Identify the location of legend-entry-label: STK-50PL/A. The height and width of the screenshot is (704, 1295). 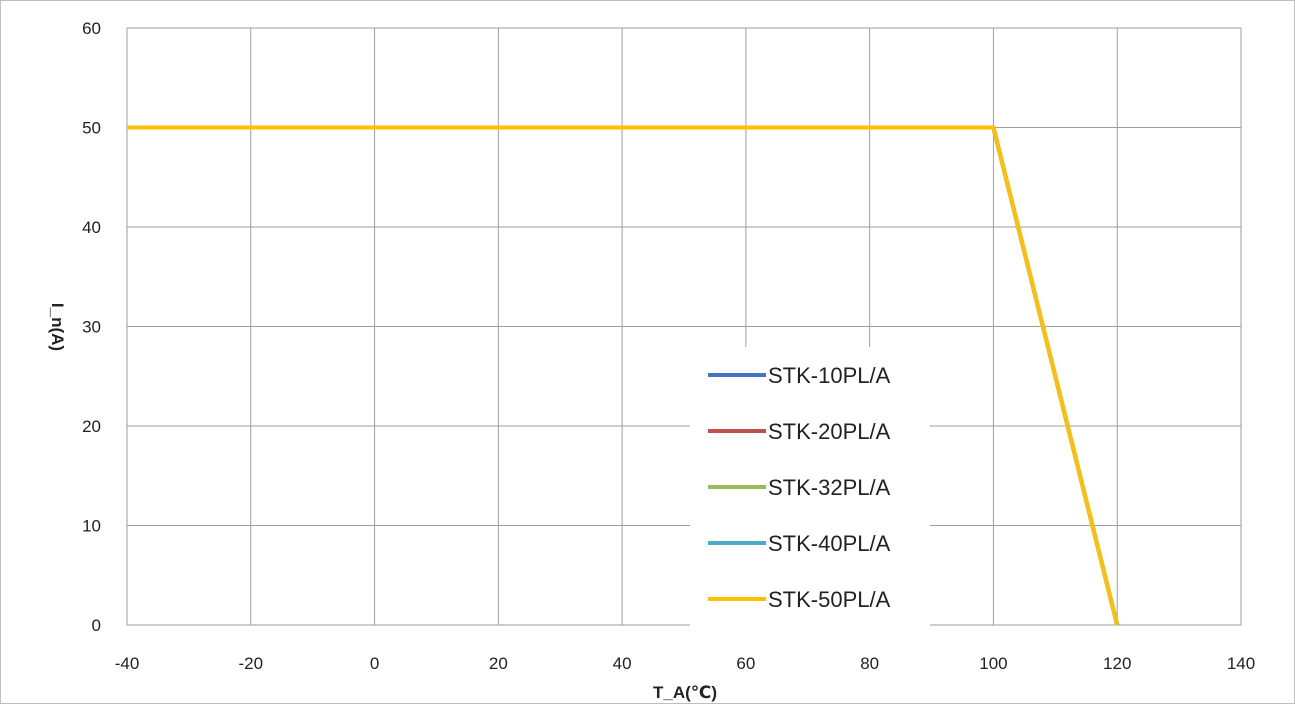
(829, 599).